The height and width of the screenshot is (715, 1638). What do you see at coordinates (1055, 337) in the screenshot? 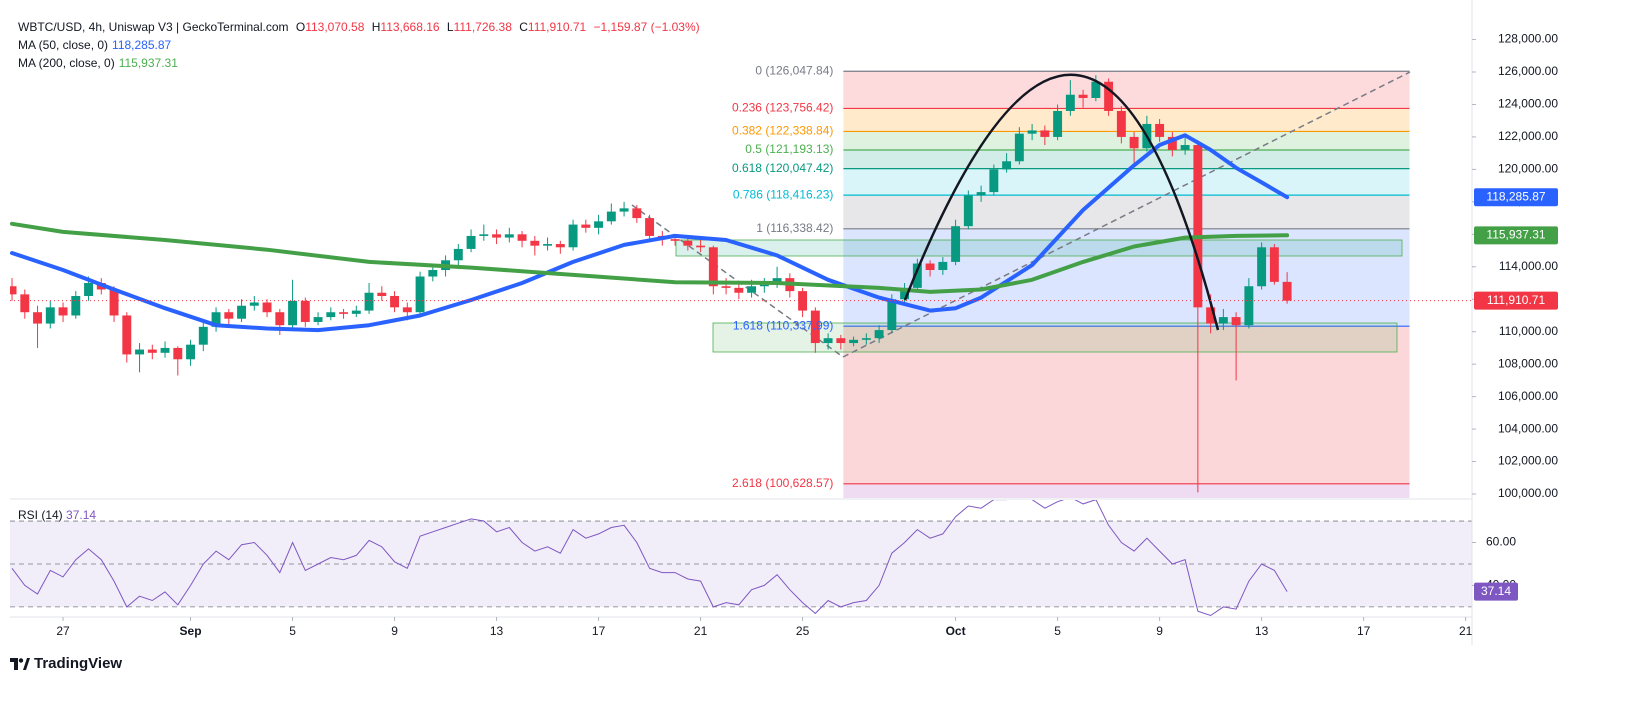
I see `zone-box` at bounding box center [1055, 337].